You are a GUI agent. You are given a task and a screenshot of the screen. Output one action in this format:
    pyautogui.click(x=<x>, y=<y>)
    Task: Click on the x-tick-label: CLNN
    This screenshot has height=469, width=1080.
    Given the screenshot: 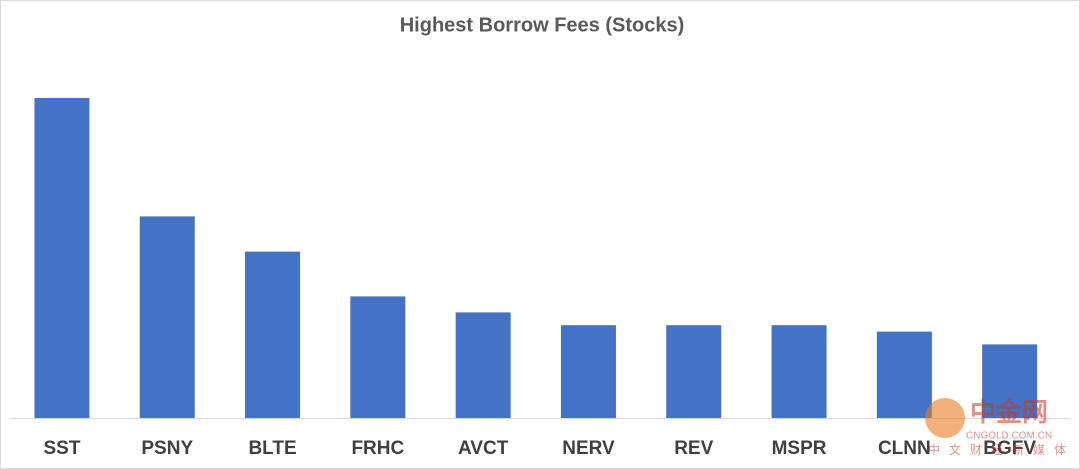 What is the action you would take?
    pyautogui.click(x=904, y=448)
    